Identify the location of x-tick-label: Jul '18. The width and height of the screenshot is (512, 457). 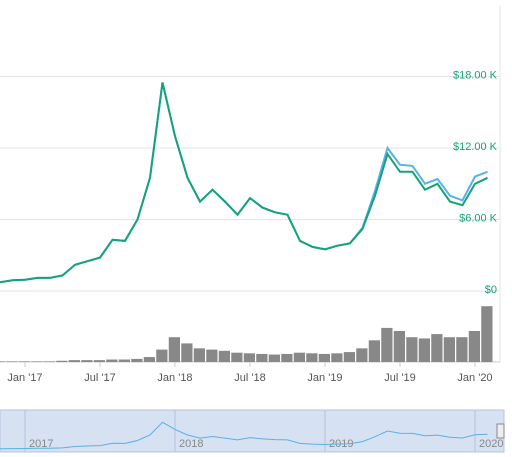
(249, 378).